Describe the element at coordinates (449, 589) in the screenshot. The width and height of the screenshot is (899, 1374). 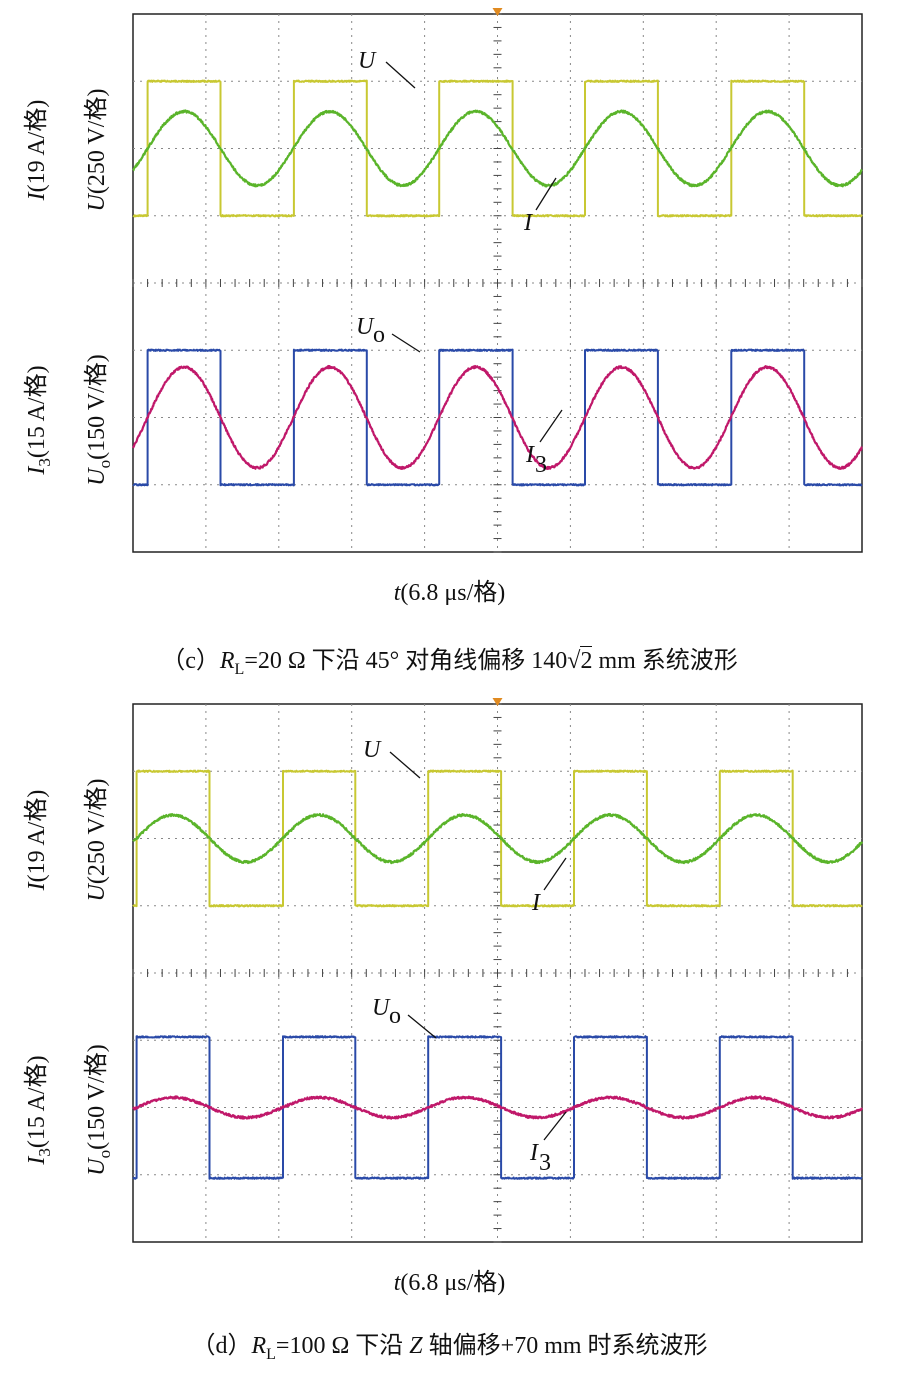
I see `x-axis-label-c: t(6.8 μs/格)` at that location.